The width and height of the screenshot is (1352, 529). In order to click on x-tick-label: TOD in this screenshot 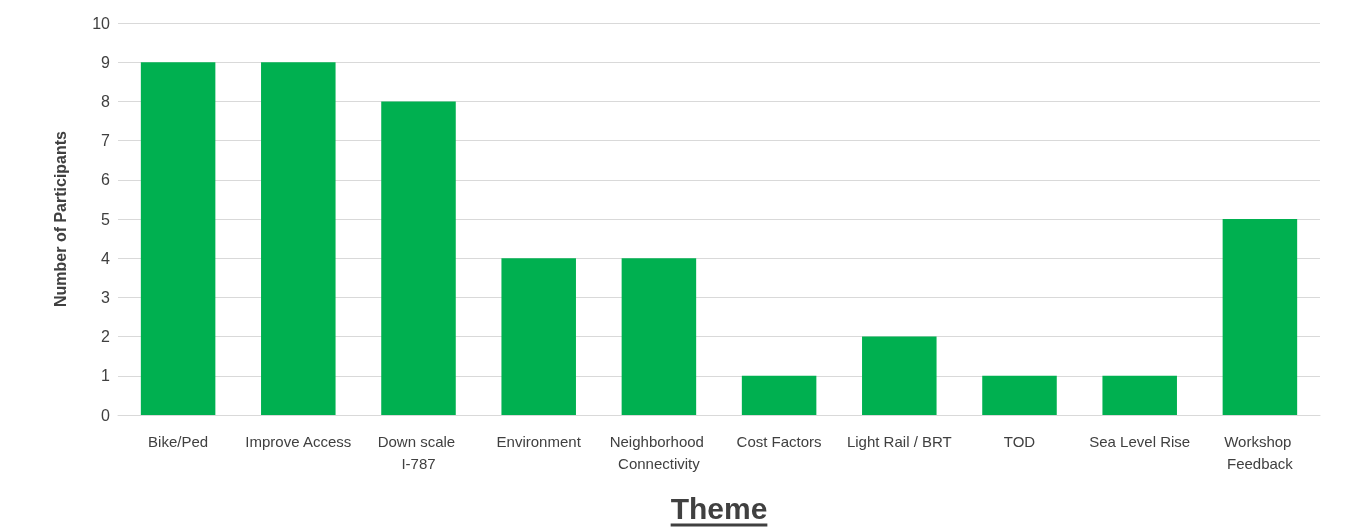, I will do `click(1019, 441)`.